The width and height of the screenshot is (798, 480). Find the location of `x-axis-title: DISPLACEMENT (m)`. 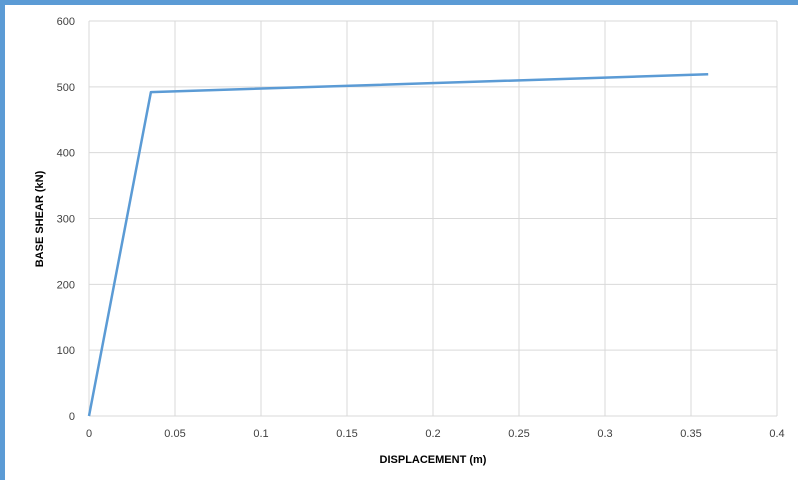

x-axis-title: DISPLACEMENT (m) is located at coordinates (433, 460).